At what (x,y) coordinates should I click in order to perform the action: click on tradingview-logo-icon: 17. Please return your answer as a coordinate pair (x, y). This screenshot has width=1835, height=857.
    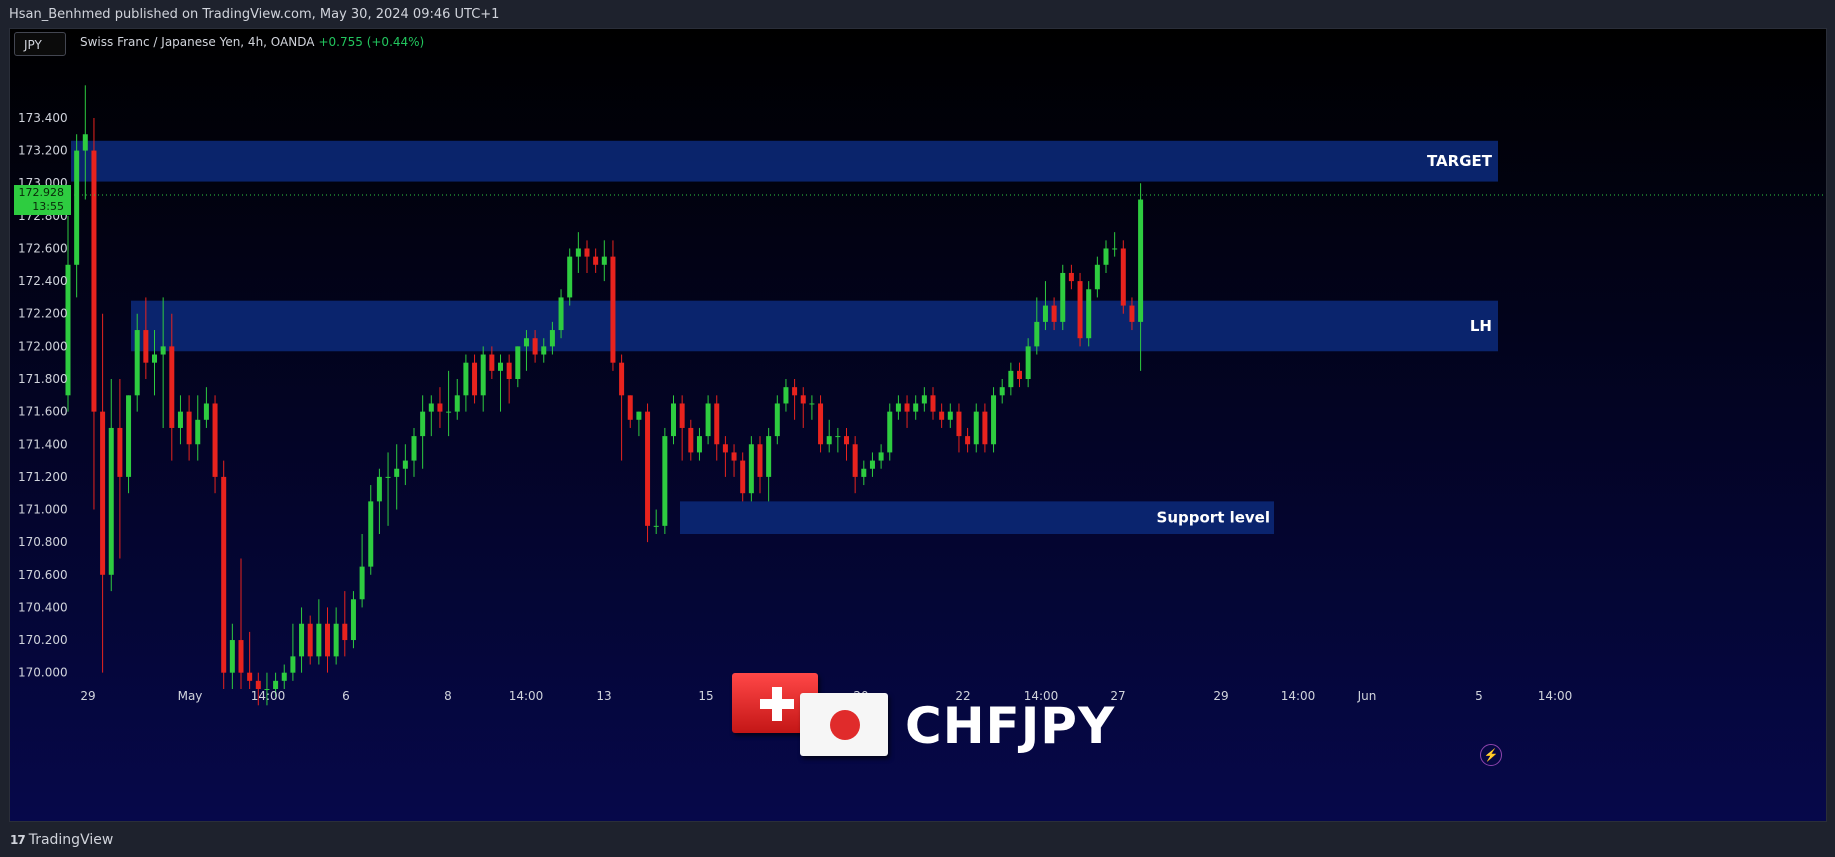
    Looking at the image, I should click on (18, 840).